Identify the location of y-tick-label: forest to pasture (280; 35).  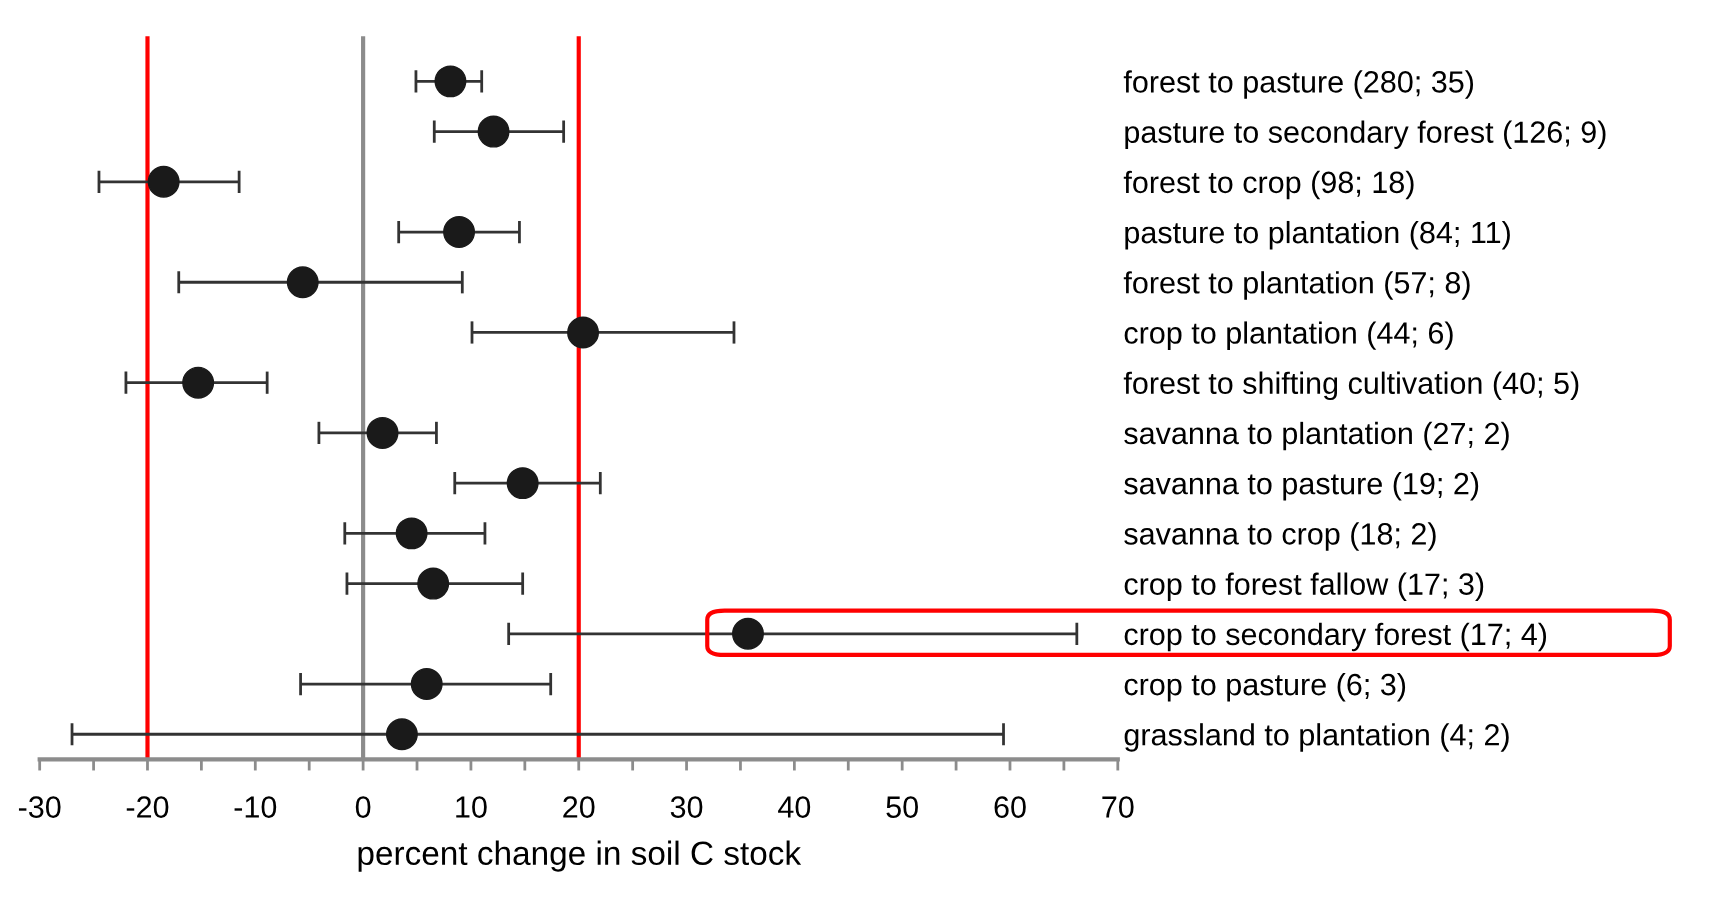
(1298, 84).